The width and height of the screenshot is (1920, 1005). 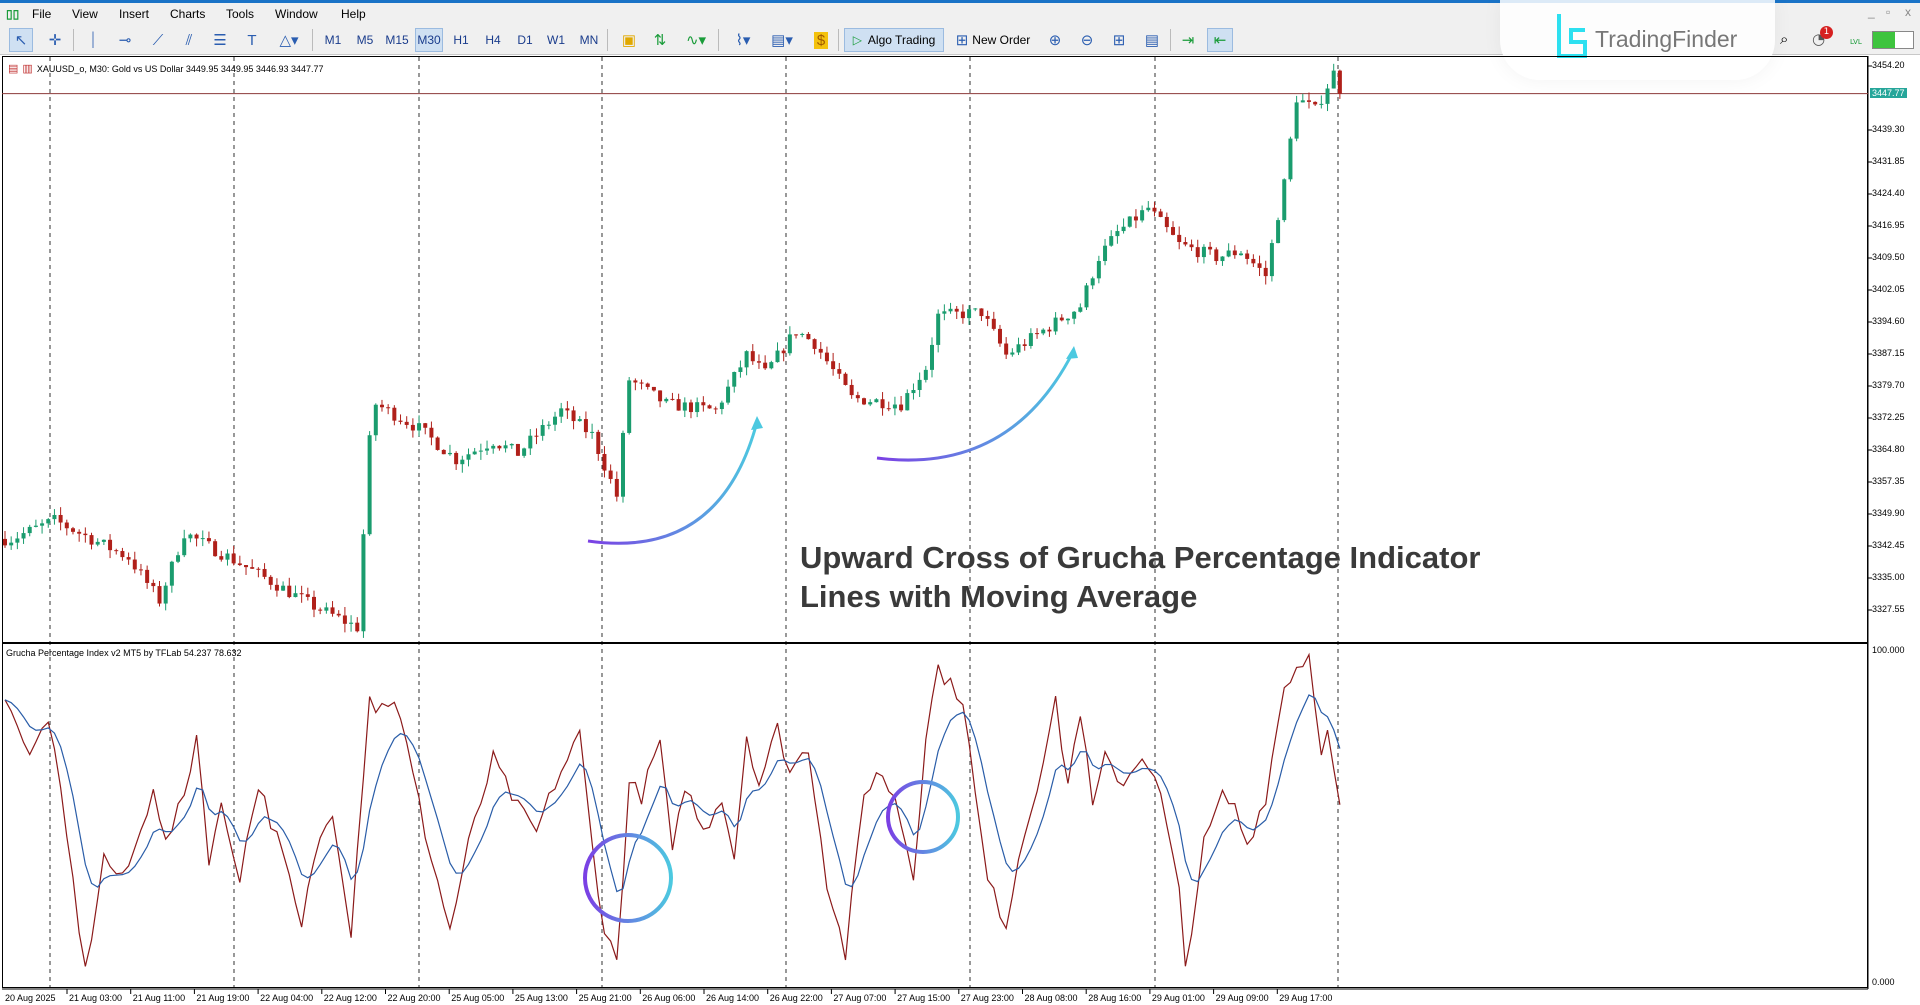 I want to click on tf-m1: M1, so click(x=333, y=40).